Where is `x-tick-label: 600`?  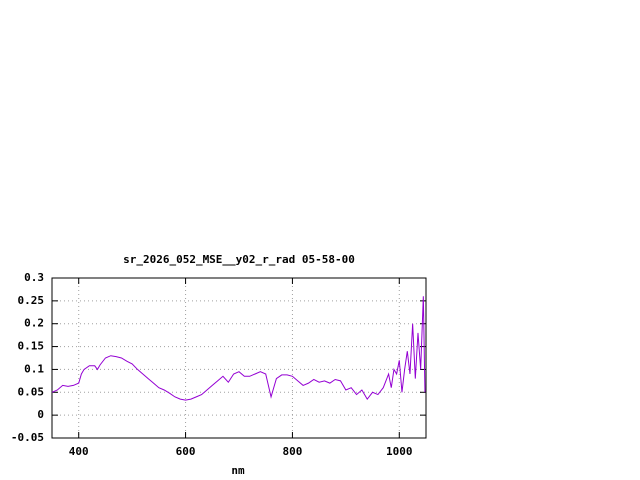
x-tick-label: 600 is located at coordinates (186, 451).